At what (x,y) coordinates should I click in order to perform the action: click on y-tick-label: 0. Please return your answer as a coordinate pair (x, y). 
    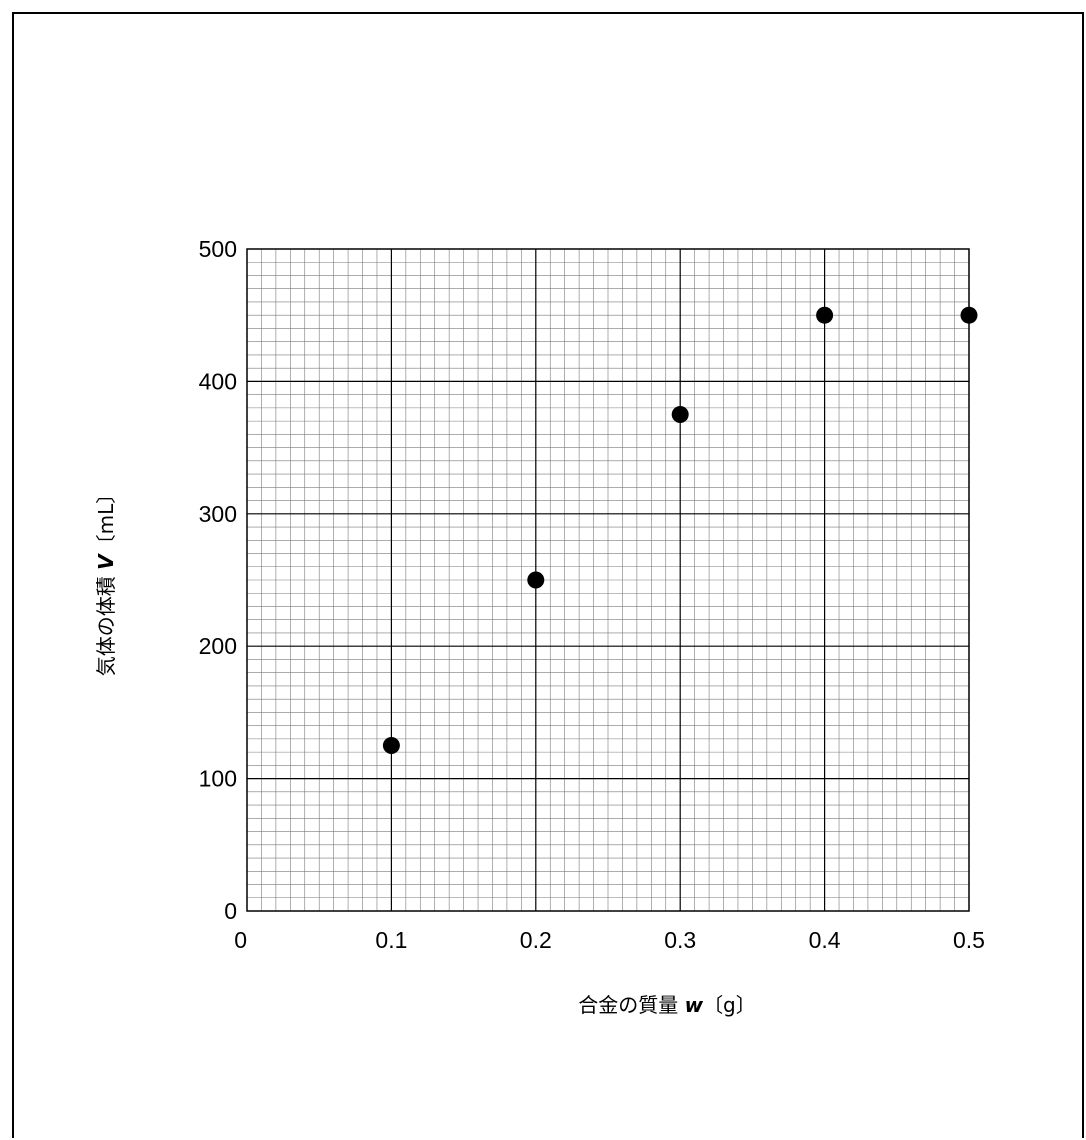
    Looking at the image, I should click on (230, 911).